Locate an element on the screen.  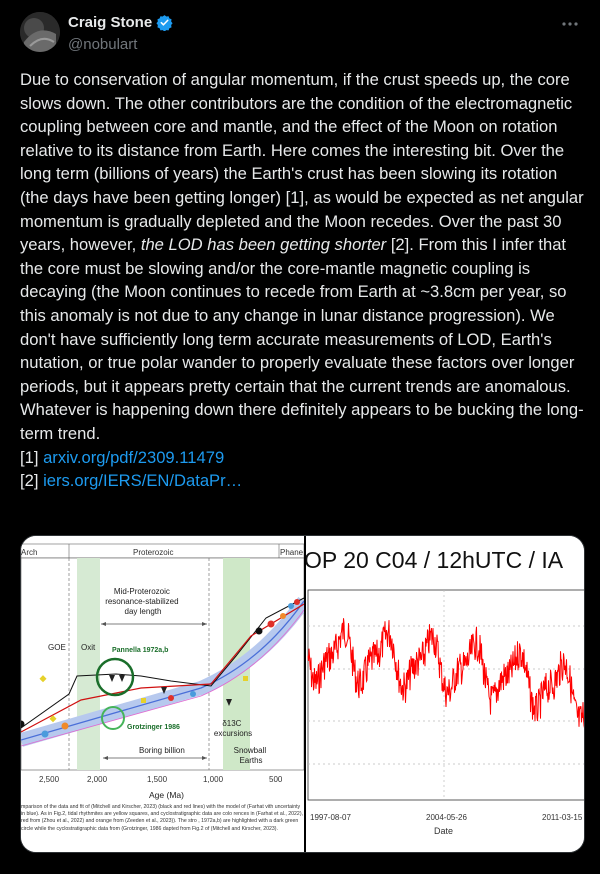
era-label-phane: Phane is located at coordinates (292, 552).